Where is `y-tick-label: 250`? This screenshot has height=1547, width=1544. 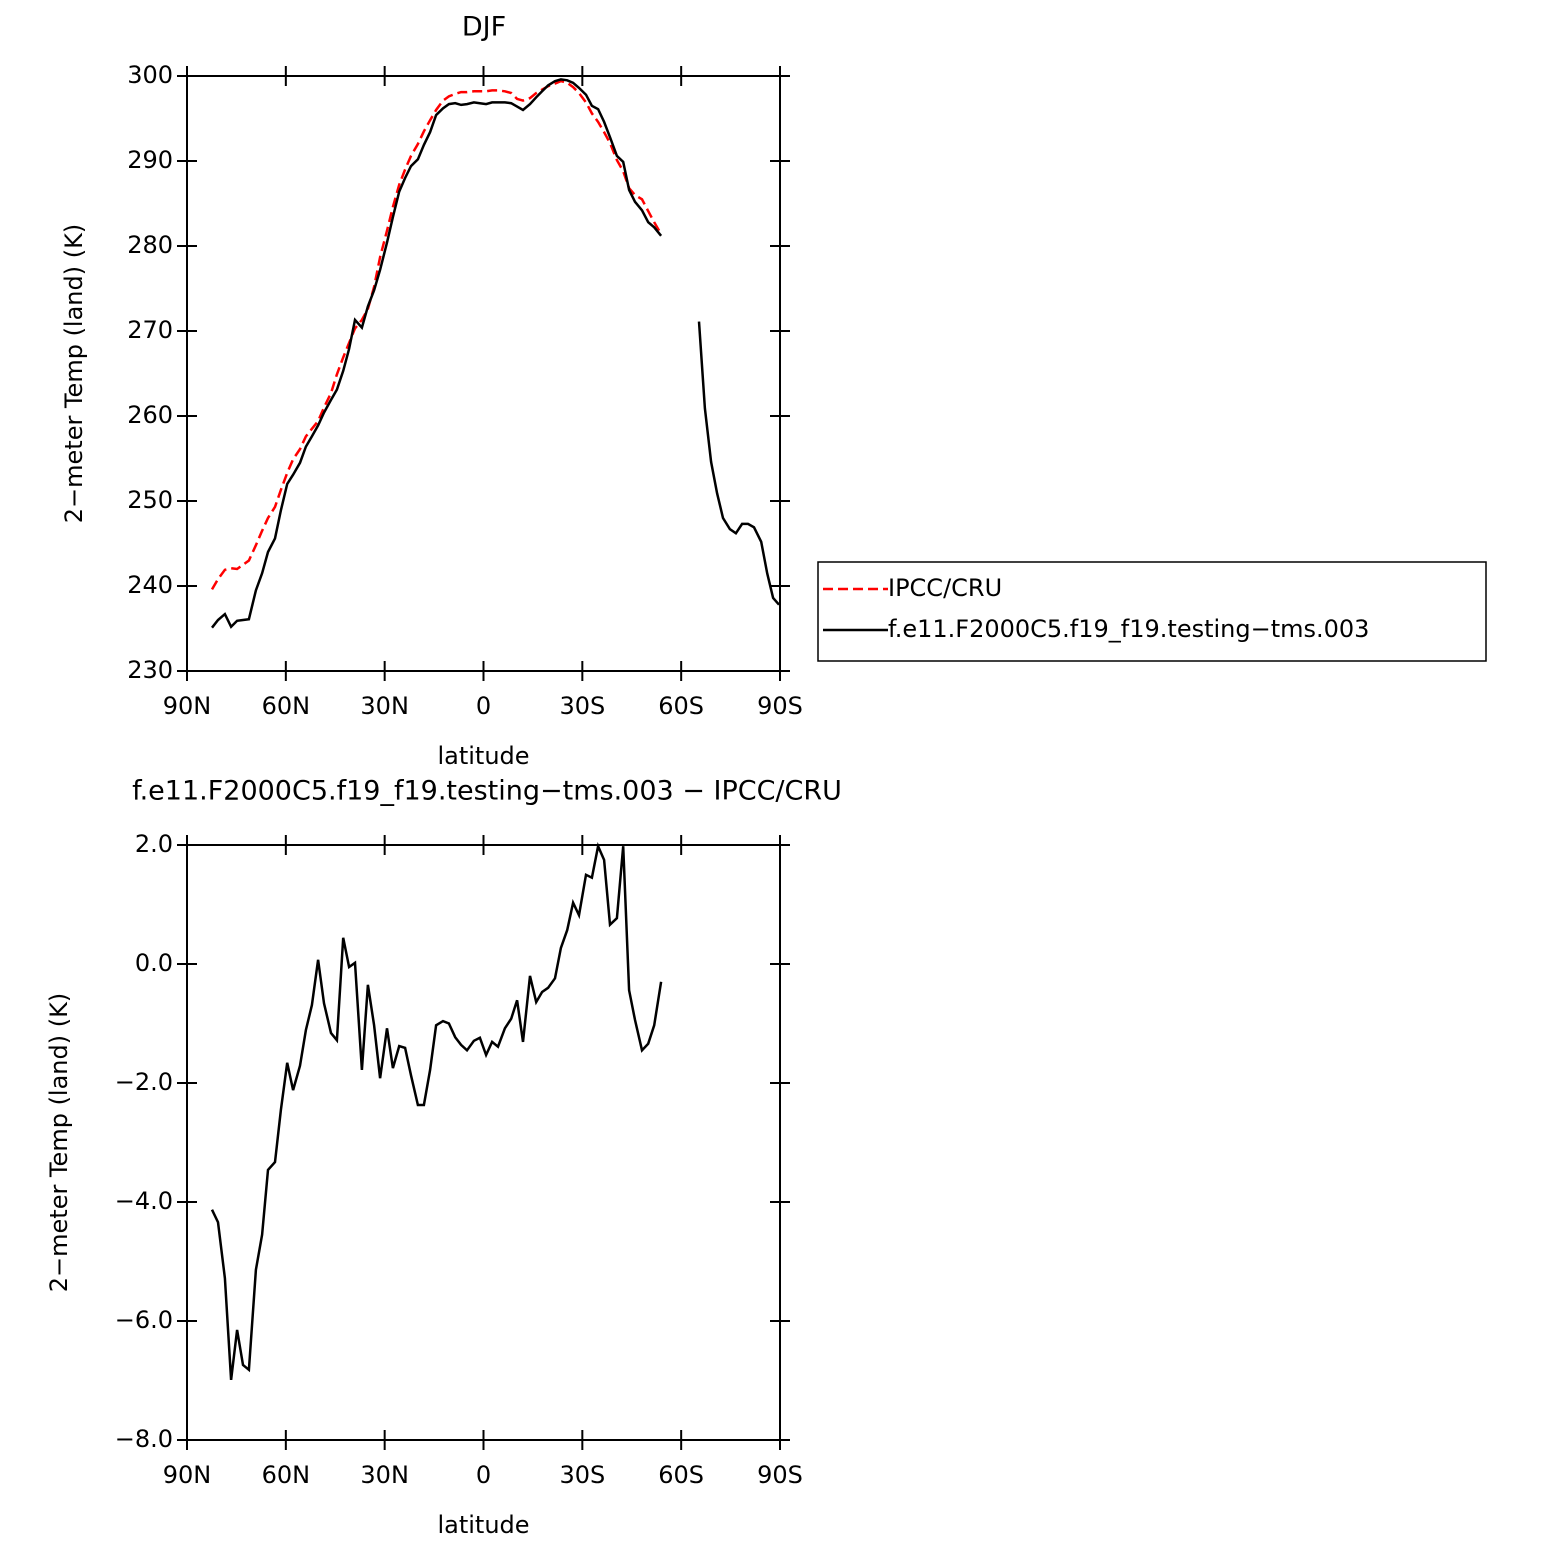
y-tick-label: 250 is located at coordinates (150, 500).